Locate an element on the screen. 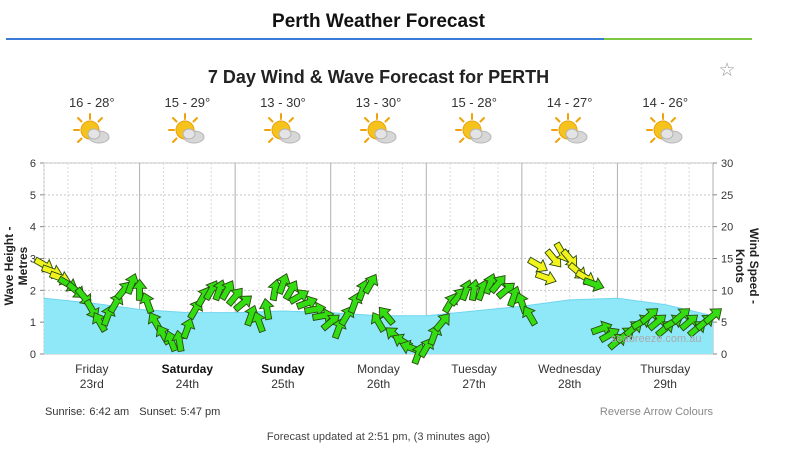  sunrise-time: 6:42 am is located at coordinates (109, 412).